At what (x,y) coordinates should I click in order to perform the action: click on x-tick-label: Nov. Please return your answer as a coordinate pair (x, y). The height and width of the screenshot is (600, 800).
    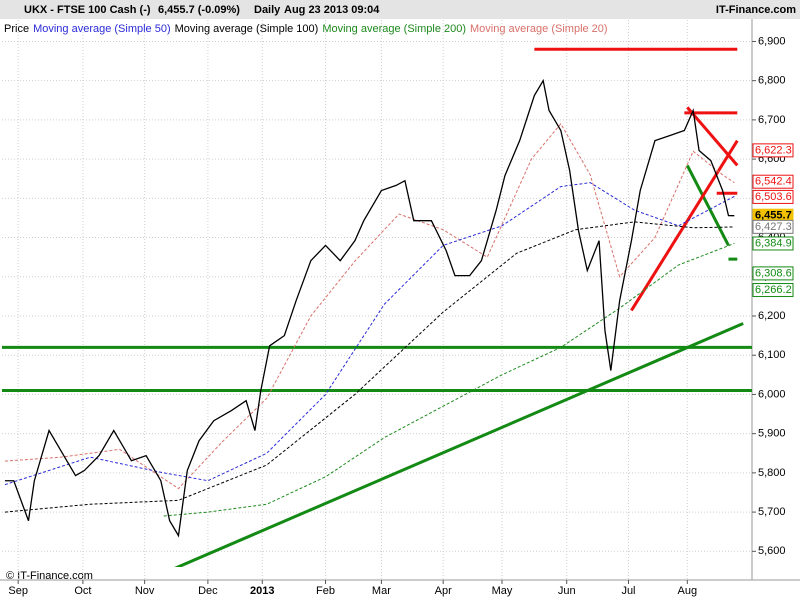
    Looking at the image, I should click on (145, 591).